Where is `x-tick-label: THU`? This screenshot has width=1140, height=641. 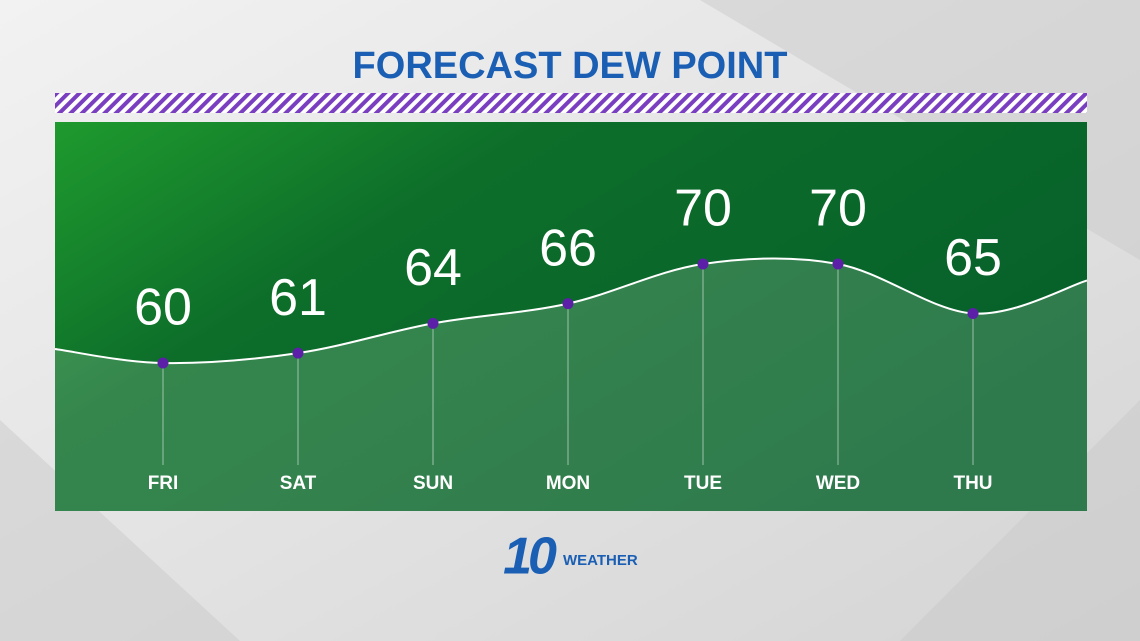 x-tick-label: THU is located at coordinates (972, 483).